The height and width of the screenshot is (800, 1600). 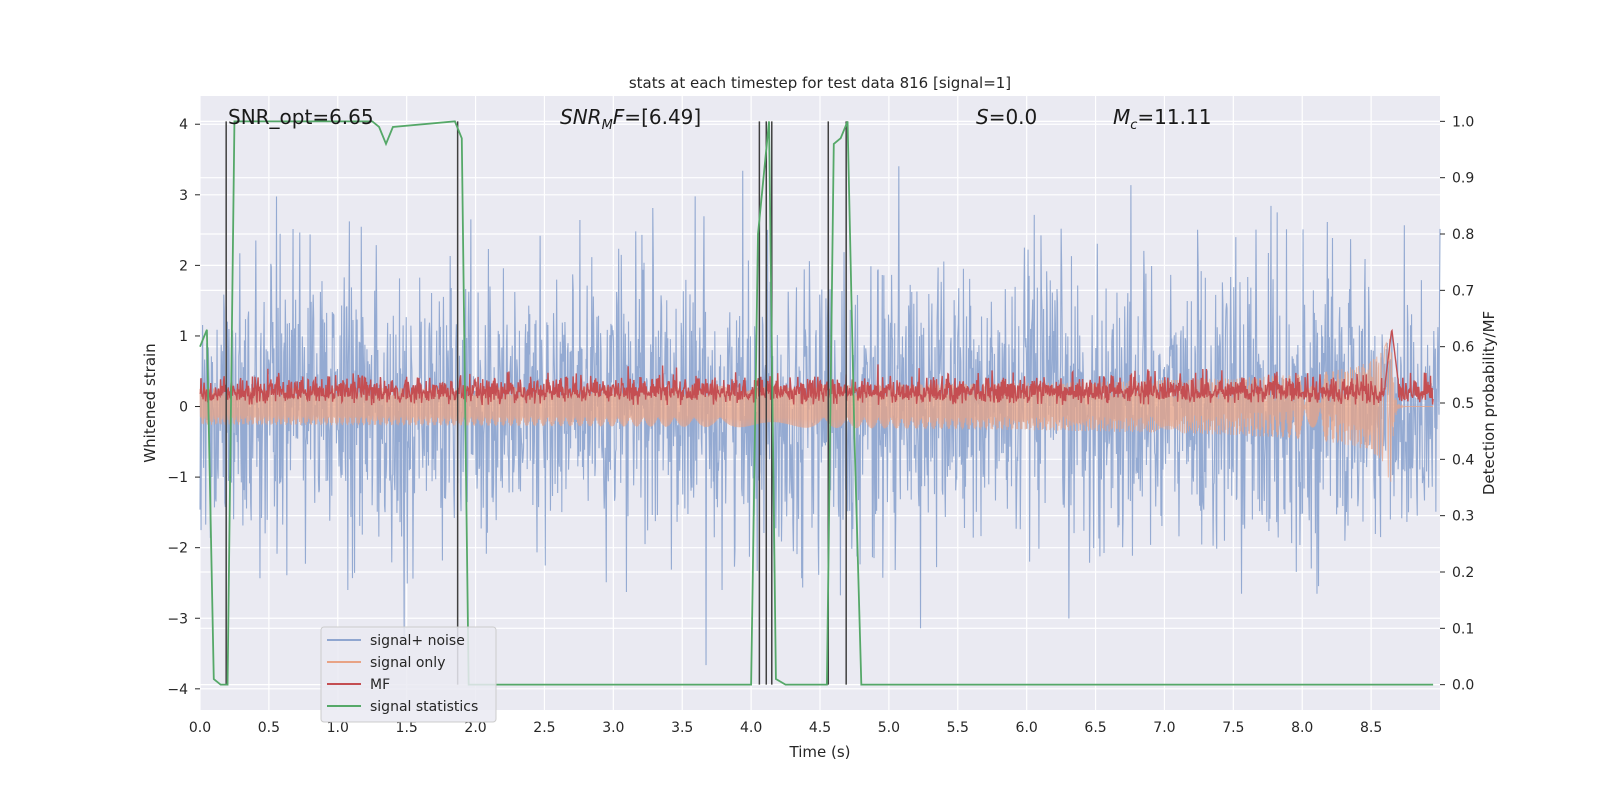 I want to click on y2-tick-label: 0.1, so click(x=1463, y=629).